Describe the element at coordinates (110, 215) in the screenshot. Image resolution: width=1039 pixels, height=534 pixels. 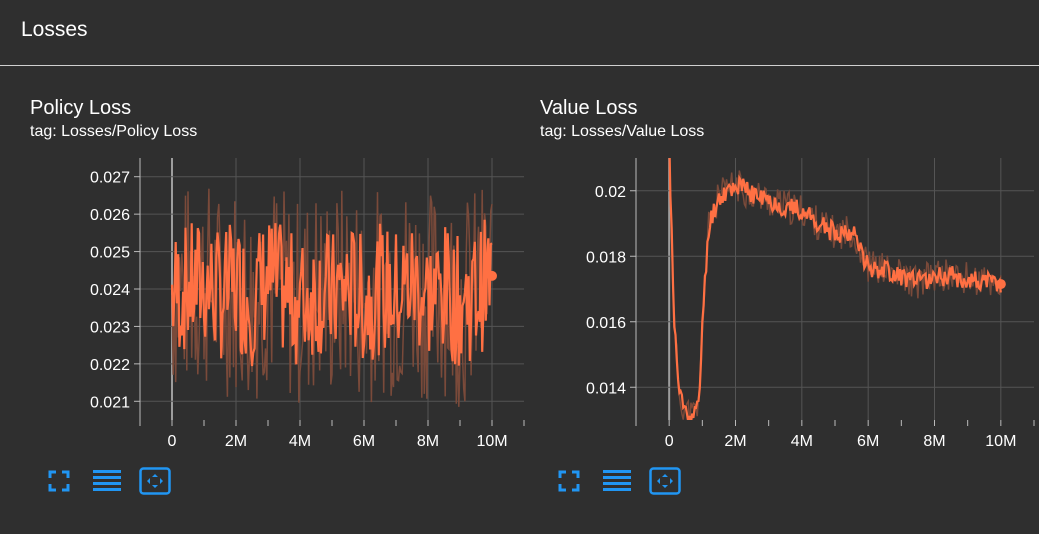
I see `y-tick-label: 0.026` at that location.